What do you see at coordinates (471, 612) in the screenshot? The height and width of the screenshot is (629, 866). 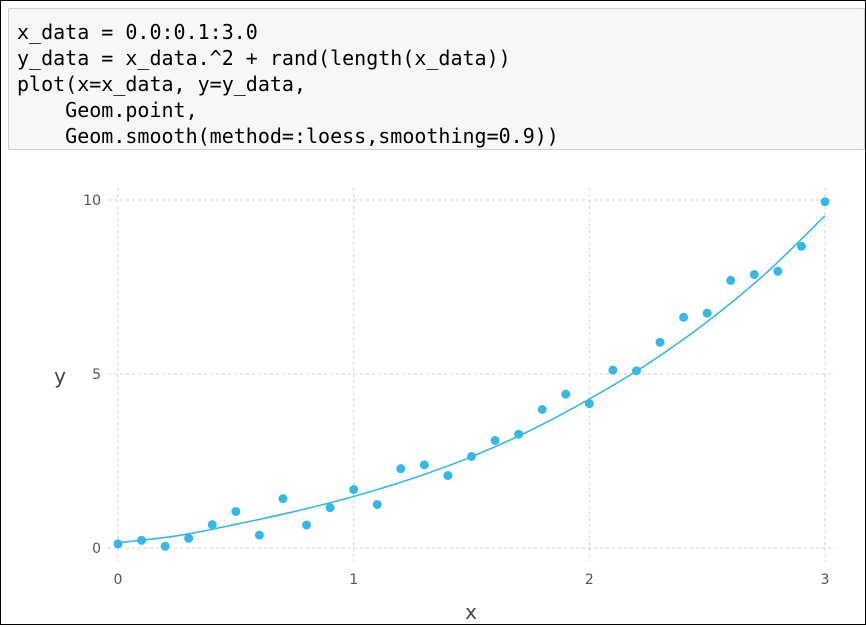 I see `x-axis-label: x` at bounding box center [471, 612].